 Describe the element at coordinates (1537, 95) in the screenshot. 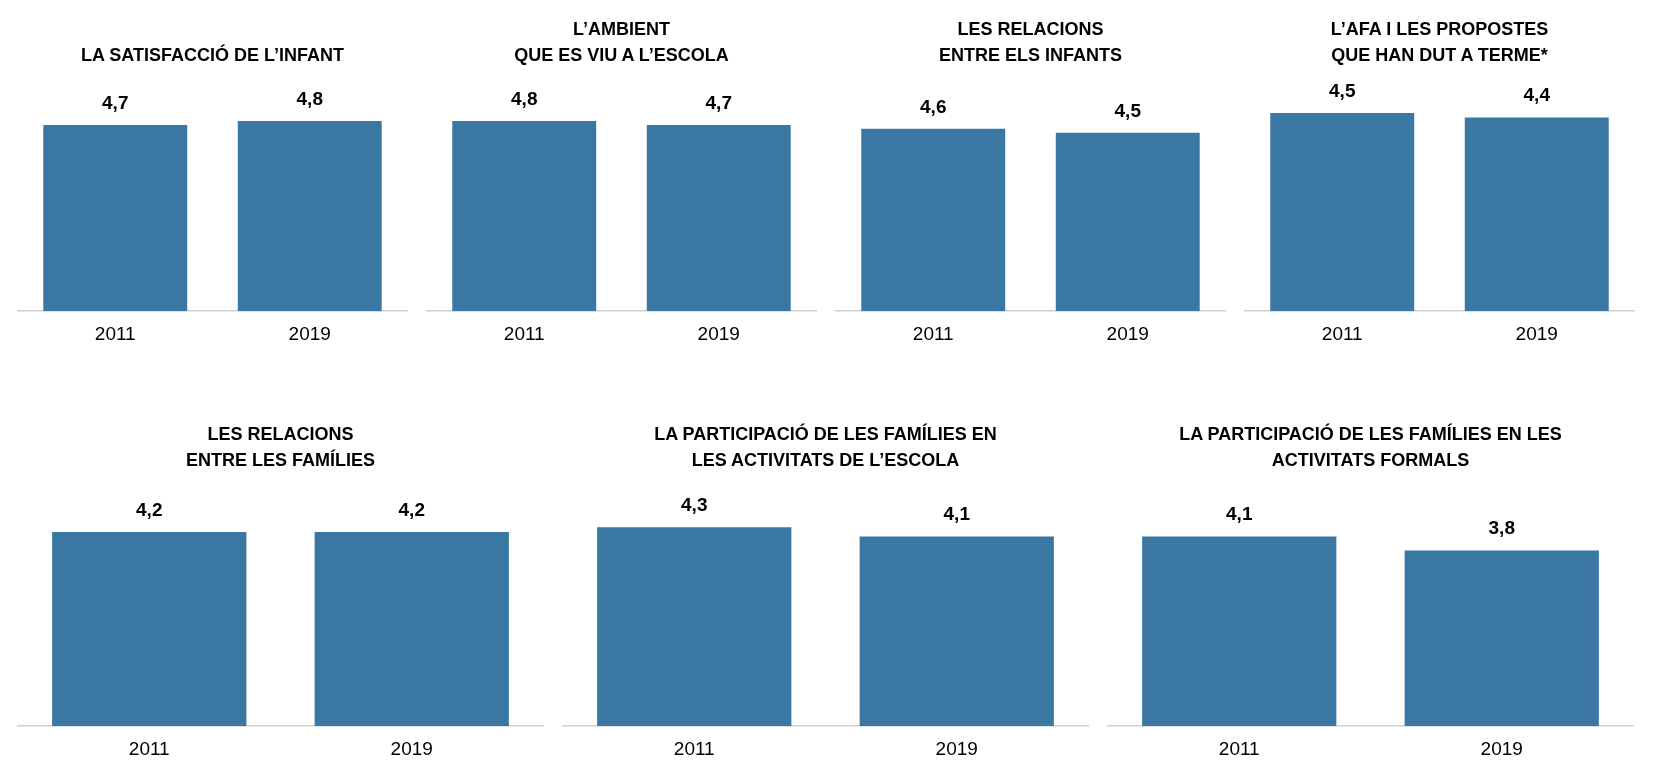

I see `data-label: 4,4` at that location.